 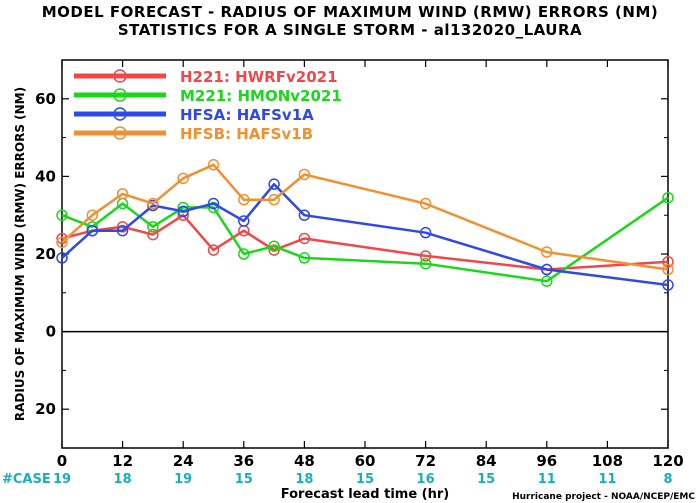 What do you see at coordinates (607, 461) in the screenshot?
I see `x-tick-label: 108` at bounding box center [607, 461].